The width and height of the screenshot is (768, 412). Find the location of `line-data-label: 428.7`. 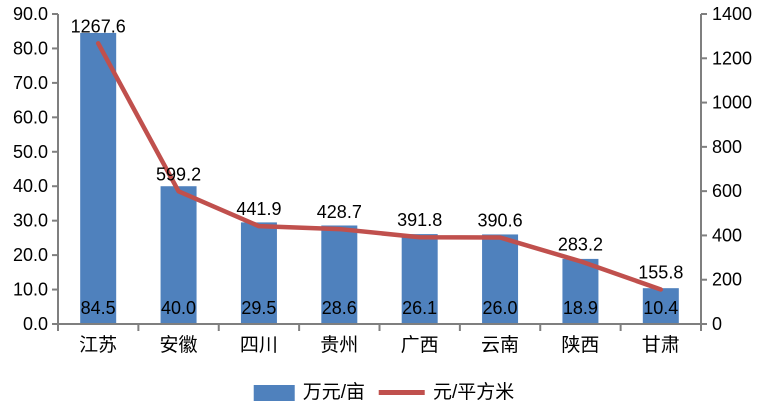

line-data-label: 428.7 is located at coordinates (339, 212).